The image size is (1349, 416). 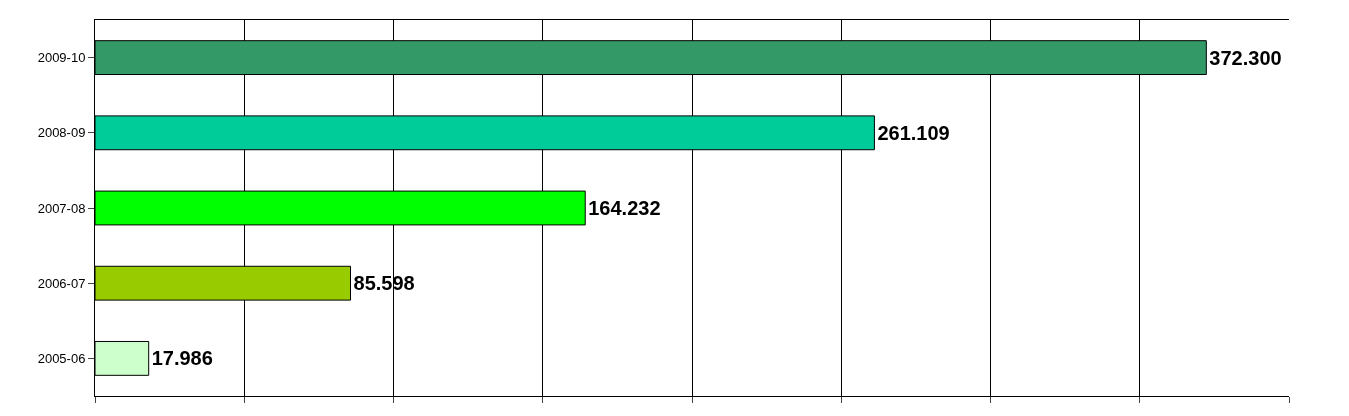 What do you see at coordinates (913, 132) in the screenshot?
I see `data-label: 261.109` at bounding box center [913, 132].